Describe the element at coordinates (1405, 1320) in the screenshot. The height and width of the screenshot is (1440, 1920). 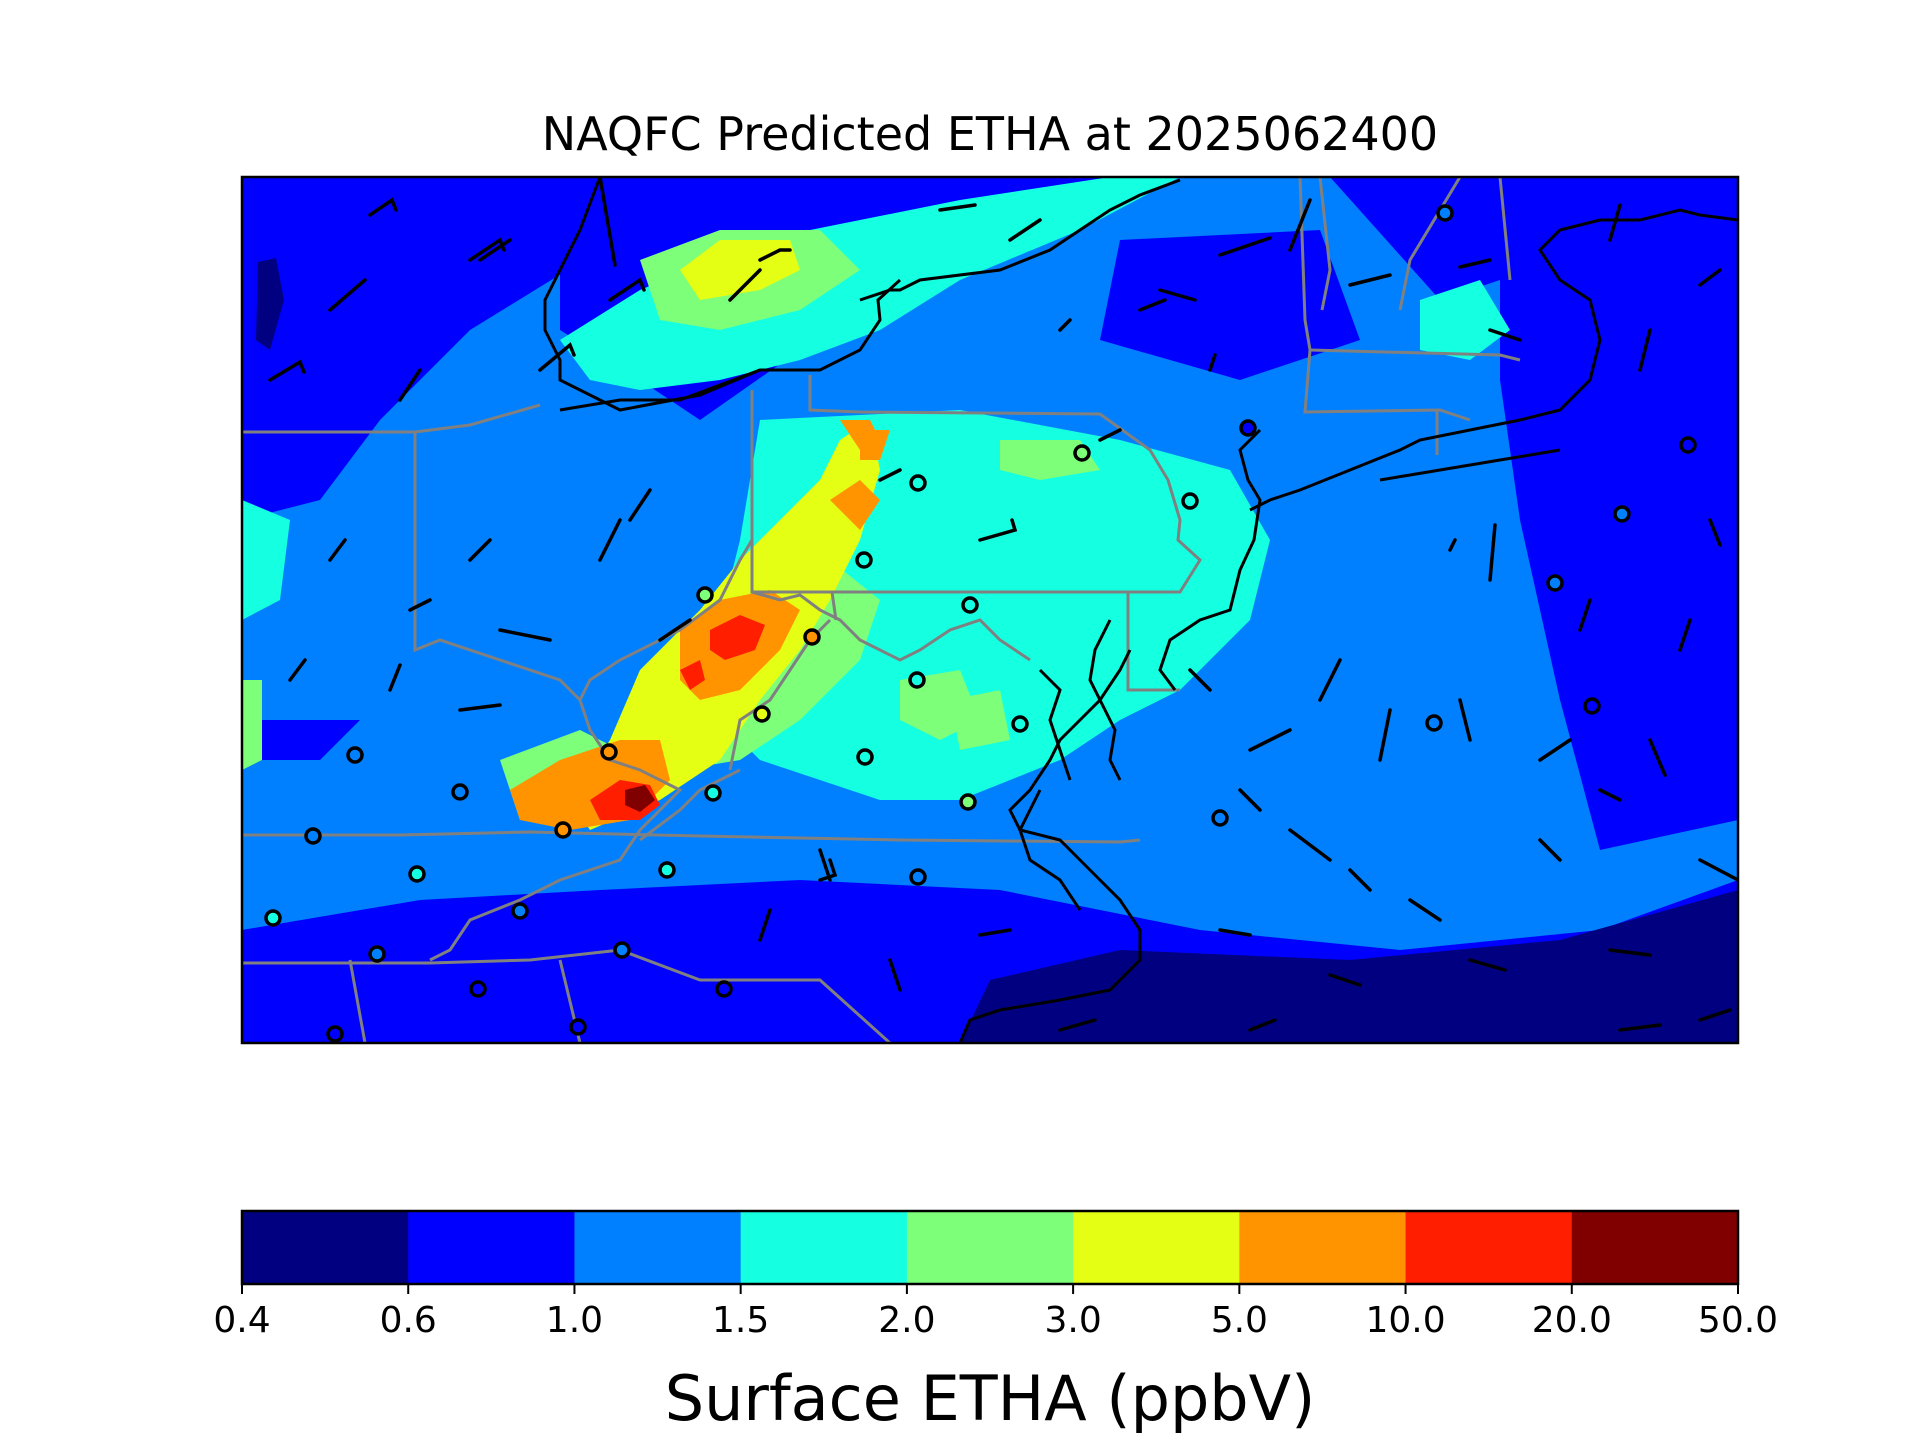
I see `colorbar-tick-label: 10.0` at that location.